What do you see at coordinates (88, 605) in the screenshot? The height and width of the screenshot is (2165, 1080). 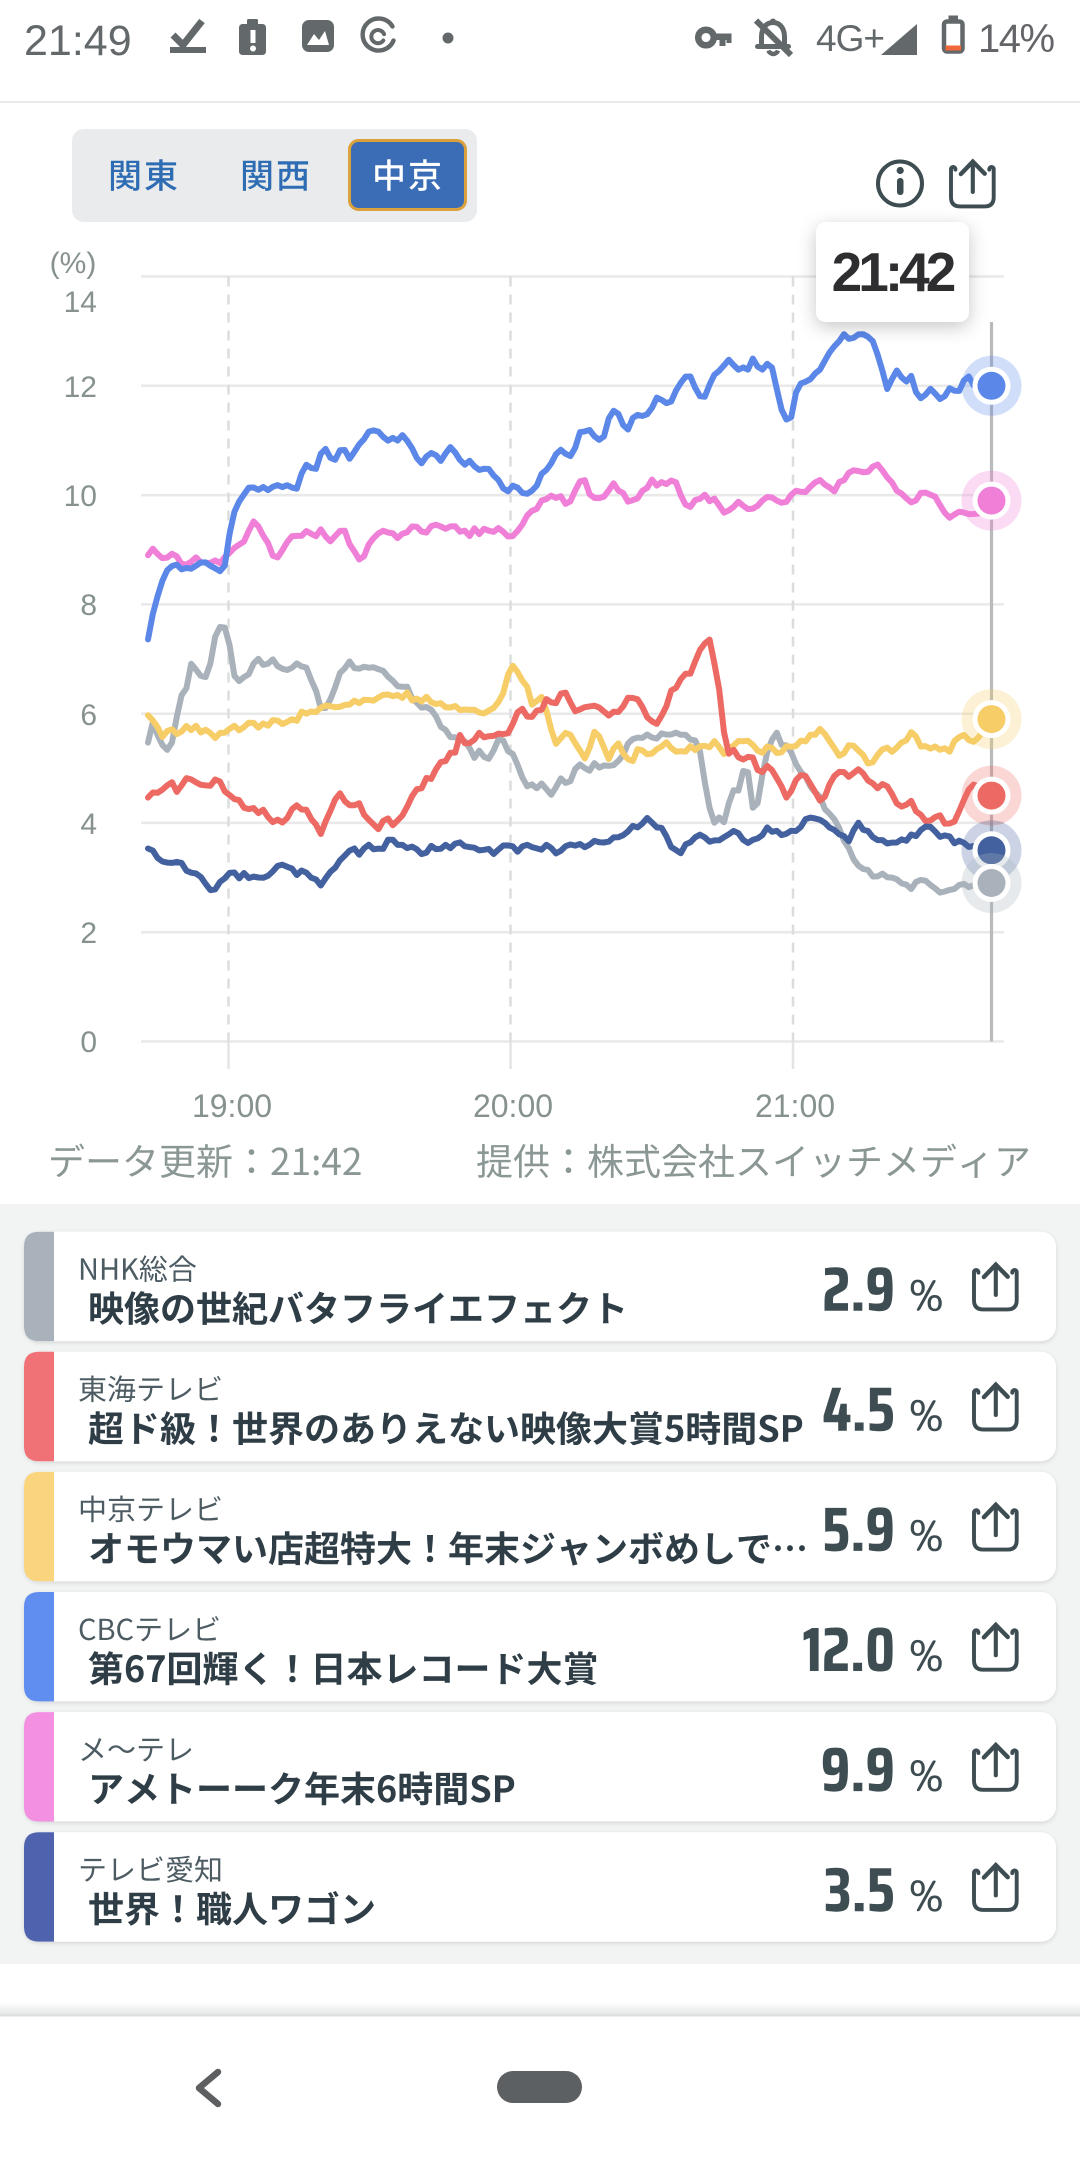 I see `svg-text: 8` at bounding box center [88, 605].